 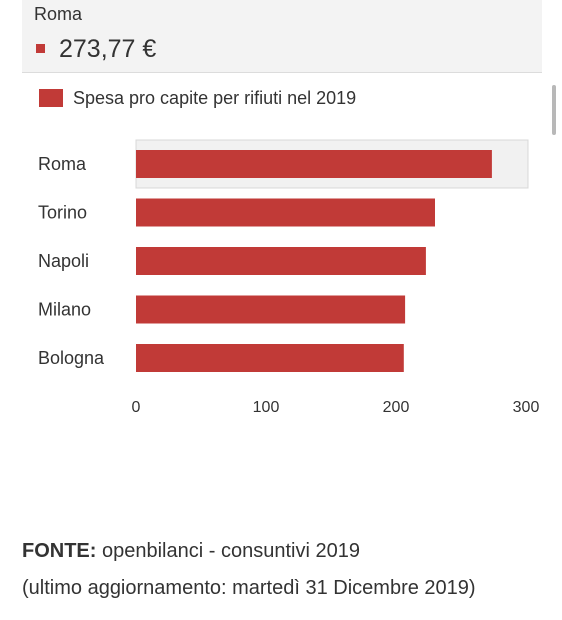 I want to click on category-label: Milano, so click(x=64, y=310).